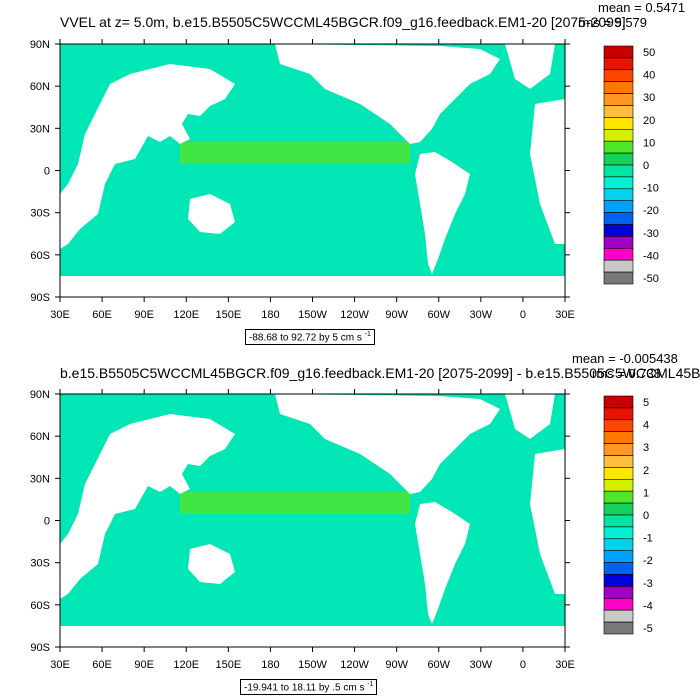 This screenshot has width=700, height=700. Describe the element at coordinates (646, 516) in the screenshot. I see `colorbar-label: 0` at that location.